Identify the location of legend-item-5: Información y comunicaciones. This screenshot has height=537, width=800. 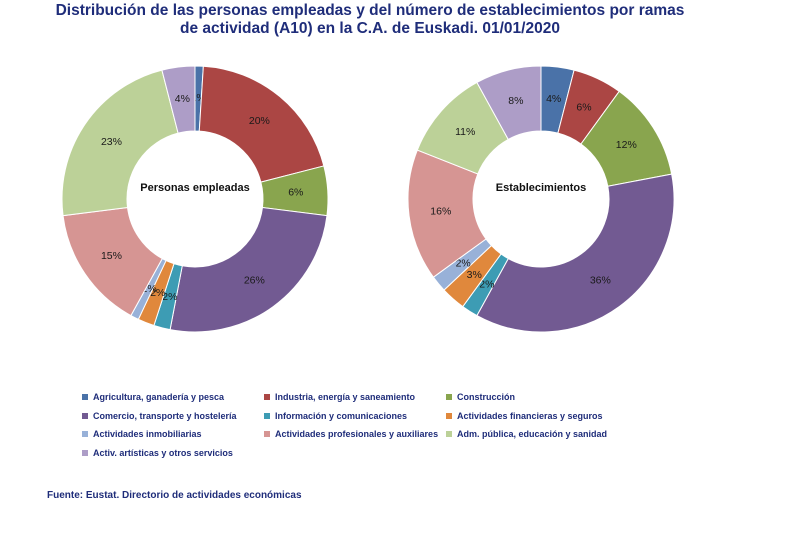
(355, 416).